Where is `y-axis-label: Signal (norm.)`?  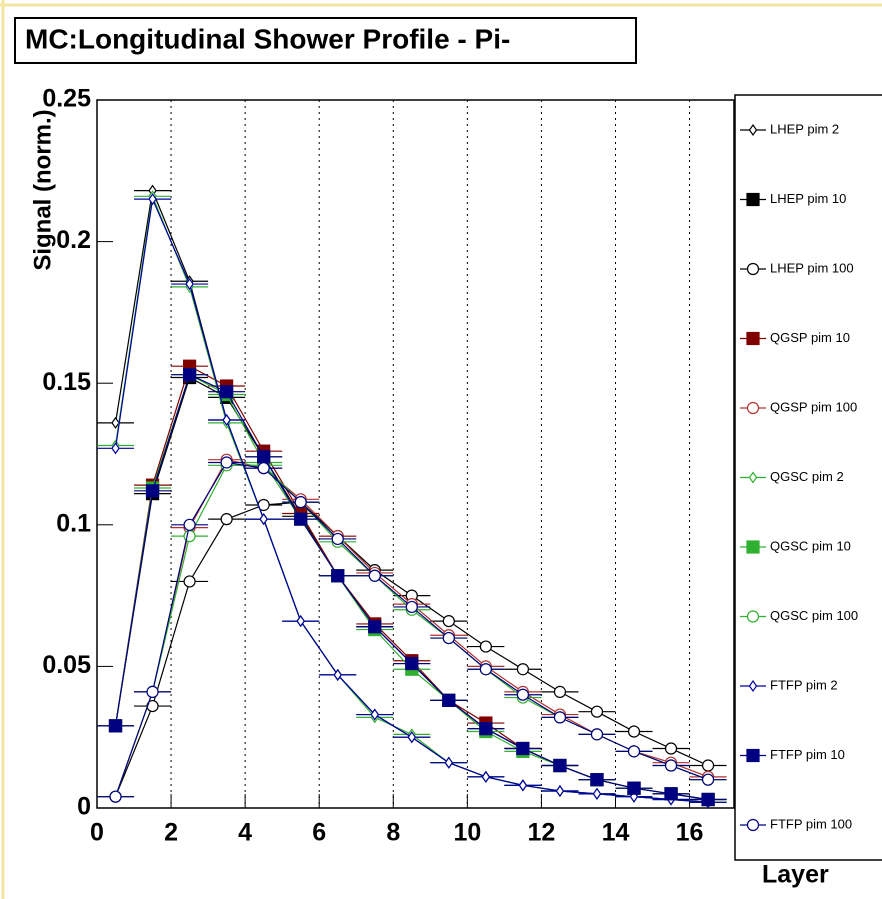 y-axis-label: Signal (norm.) is located at coordinates (42, 189).